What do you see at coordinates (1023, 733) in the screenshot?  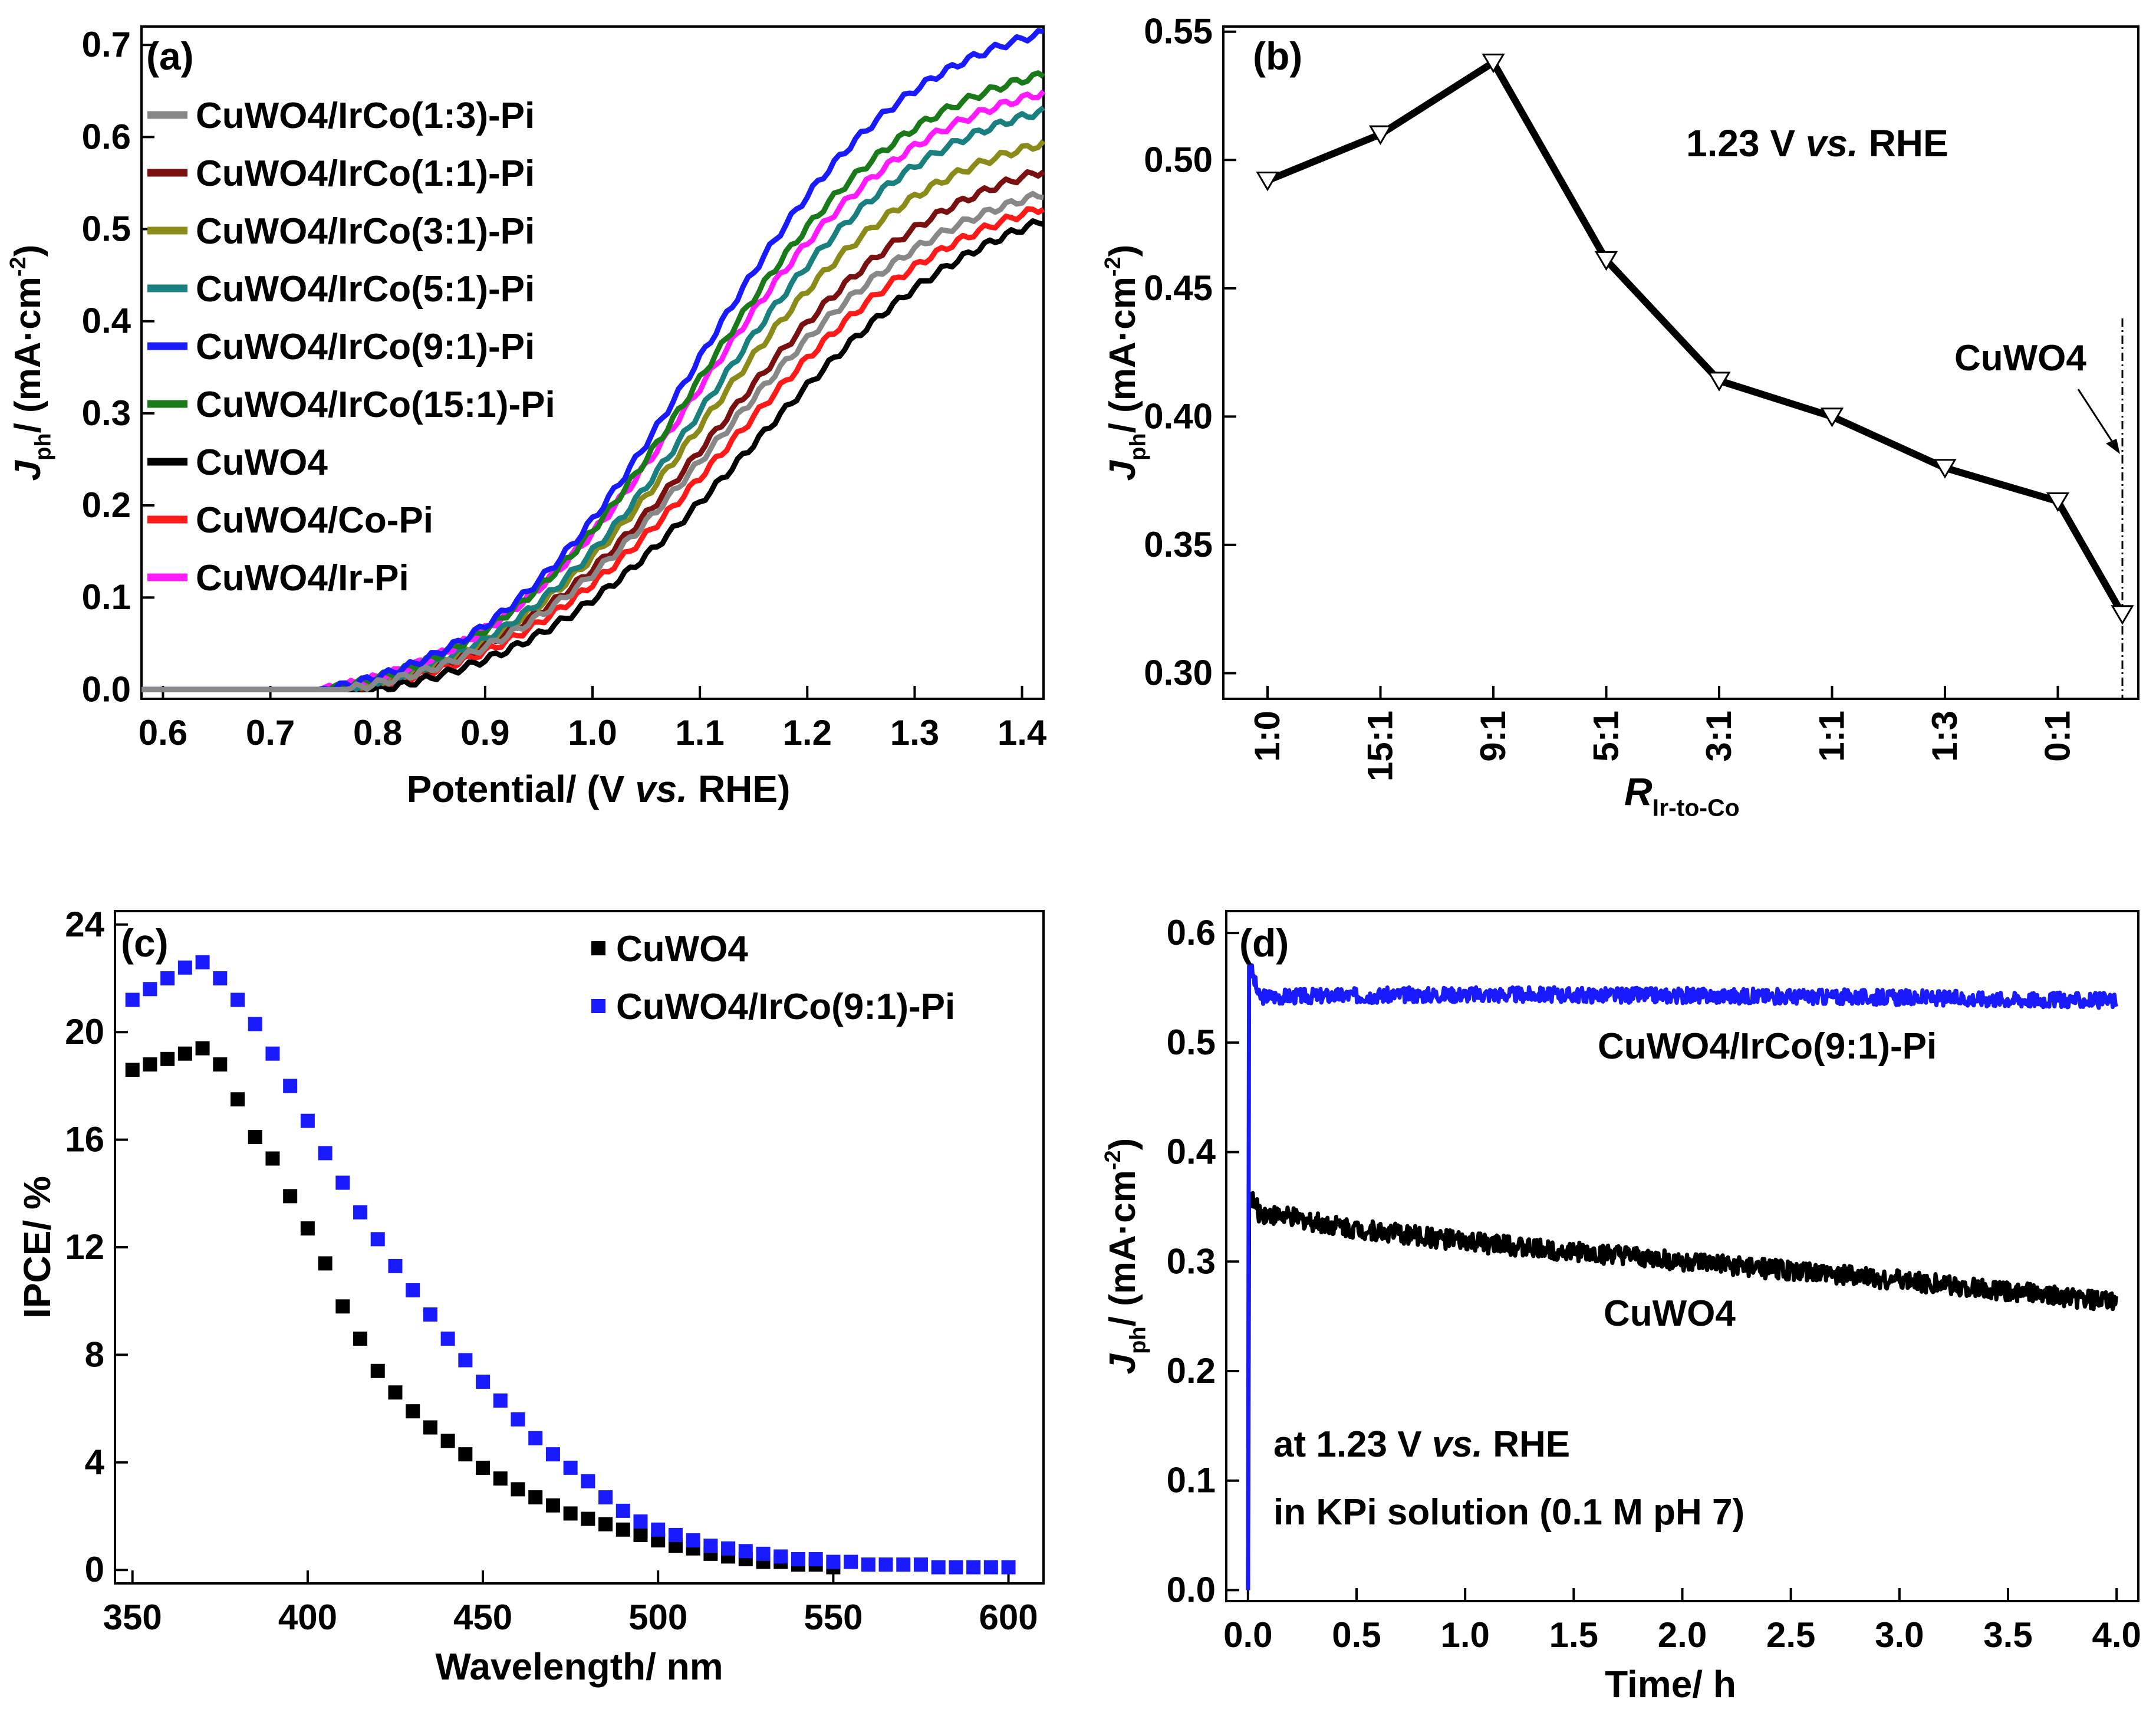 I see `x-tick-label: 1.4` at bounding box center [1023, 733].